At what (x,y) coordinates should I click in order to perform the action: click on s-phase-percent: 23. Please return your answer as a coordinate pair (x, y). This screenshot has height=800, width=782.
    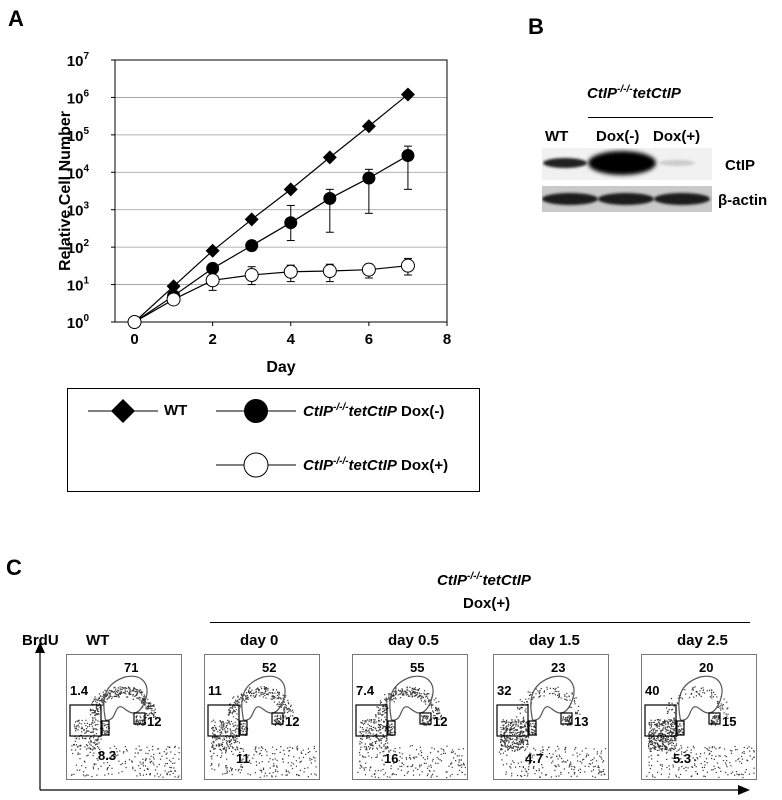
    Looking at the image, I should click on (558, 667).